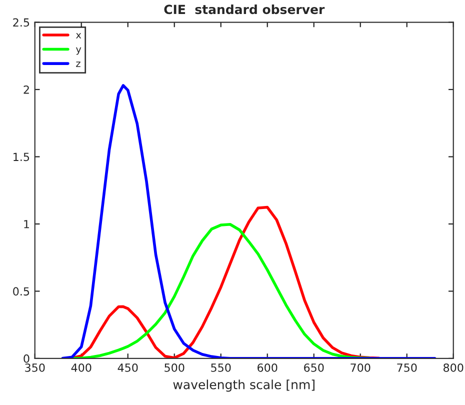 The height and width of the screenshot is (405, 465). What do you see at coordinates (26, 224) in the screenshot?
I see `y-tick-label: 1` at bounding box center [26, 224].